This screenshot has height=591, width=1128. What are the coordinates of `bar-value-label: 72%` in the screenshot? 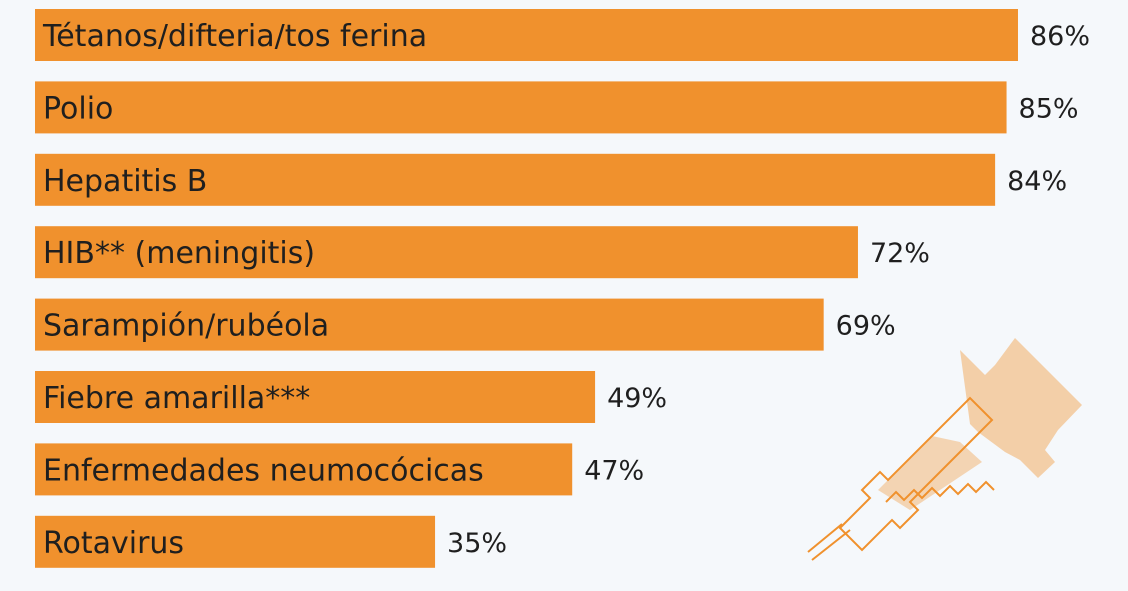 It's located at (900, 253).